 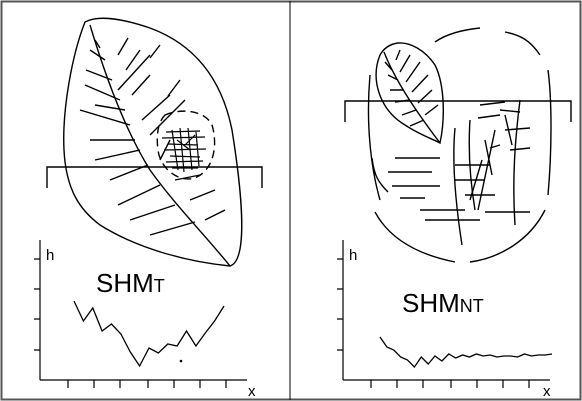 I want to click on right-y-axis-label: h, so click(x=353, y=255).